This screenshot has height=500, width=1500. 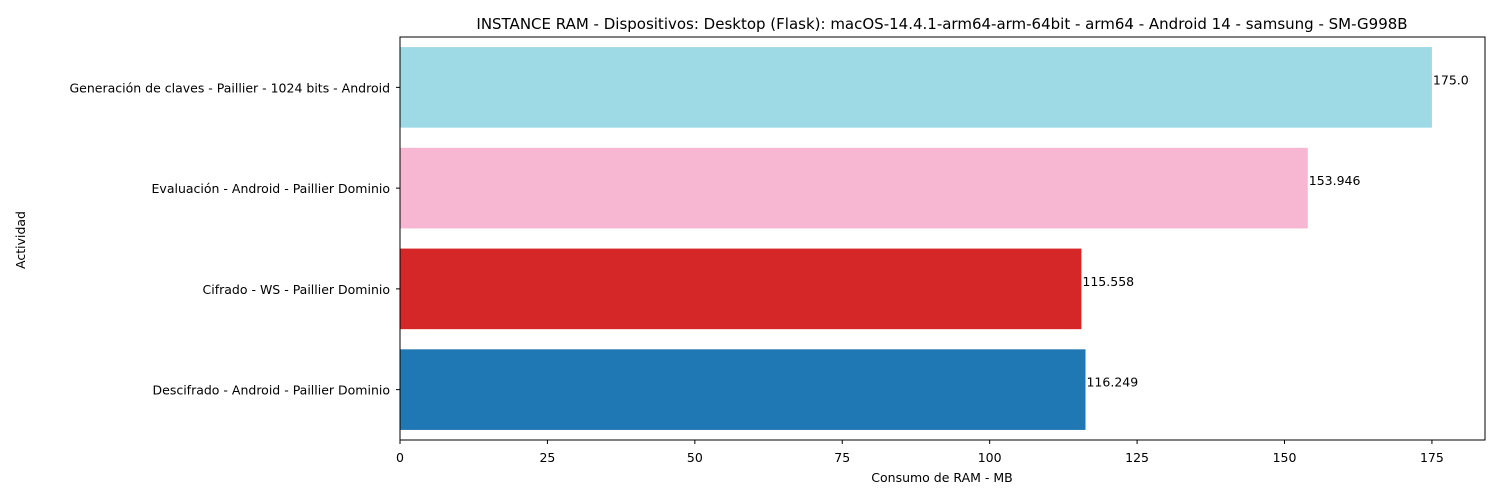 I want to click on data-label: 115.558, so click(x=1108, y=281).